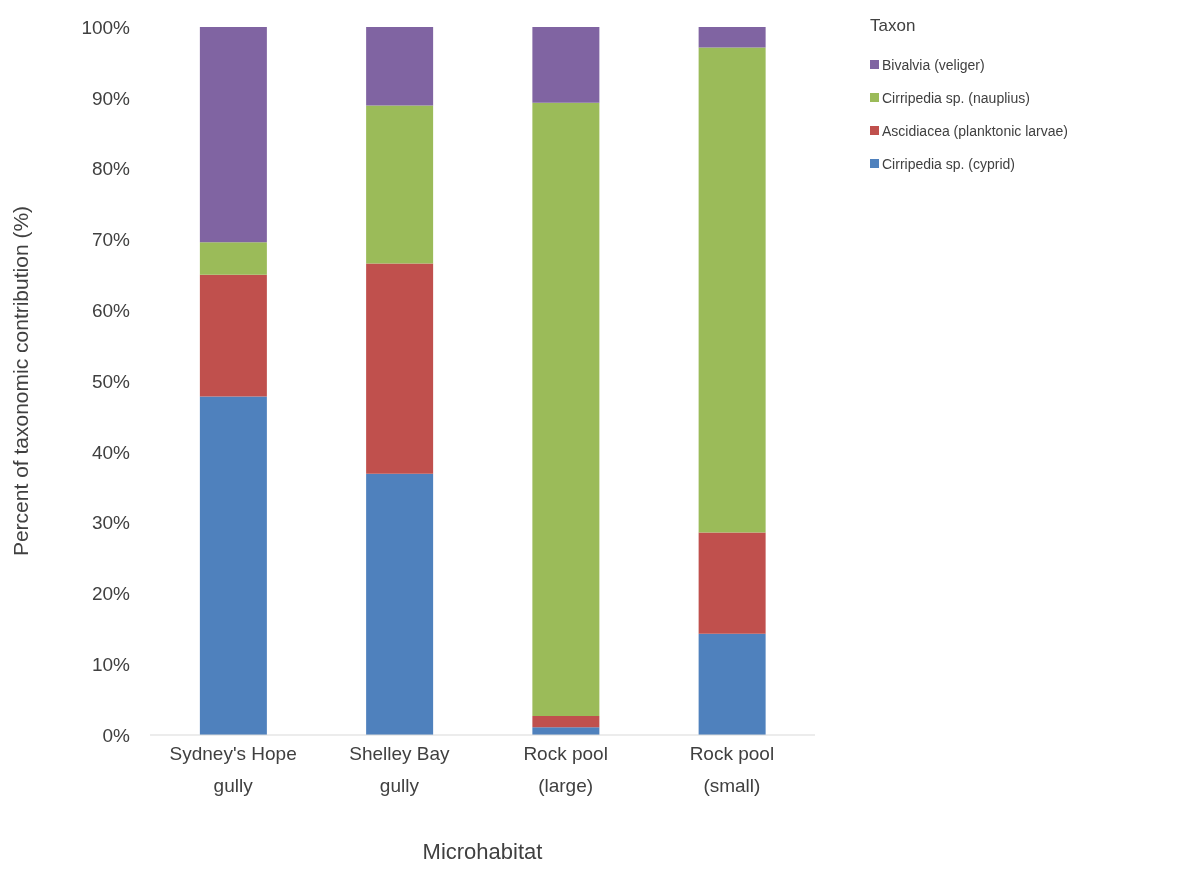  I want to click on y-tick-label: 50%, so click(111, 381).